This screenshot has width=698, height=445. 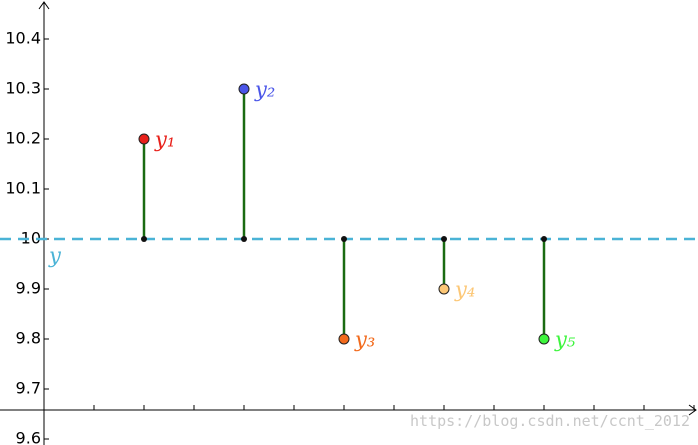 I want to click on mean-label: y, so click(x=55, y=256).